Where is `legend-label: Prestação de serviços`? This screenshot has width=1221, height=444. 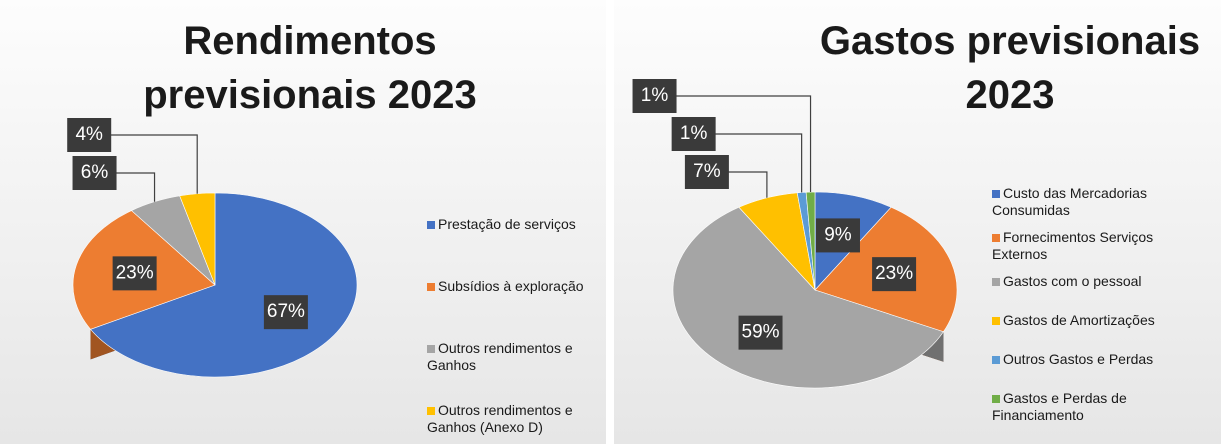
legend-label: Prestação de serviços is located at coordinates (507, 224).